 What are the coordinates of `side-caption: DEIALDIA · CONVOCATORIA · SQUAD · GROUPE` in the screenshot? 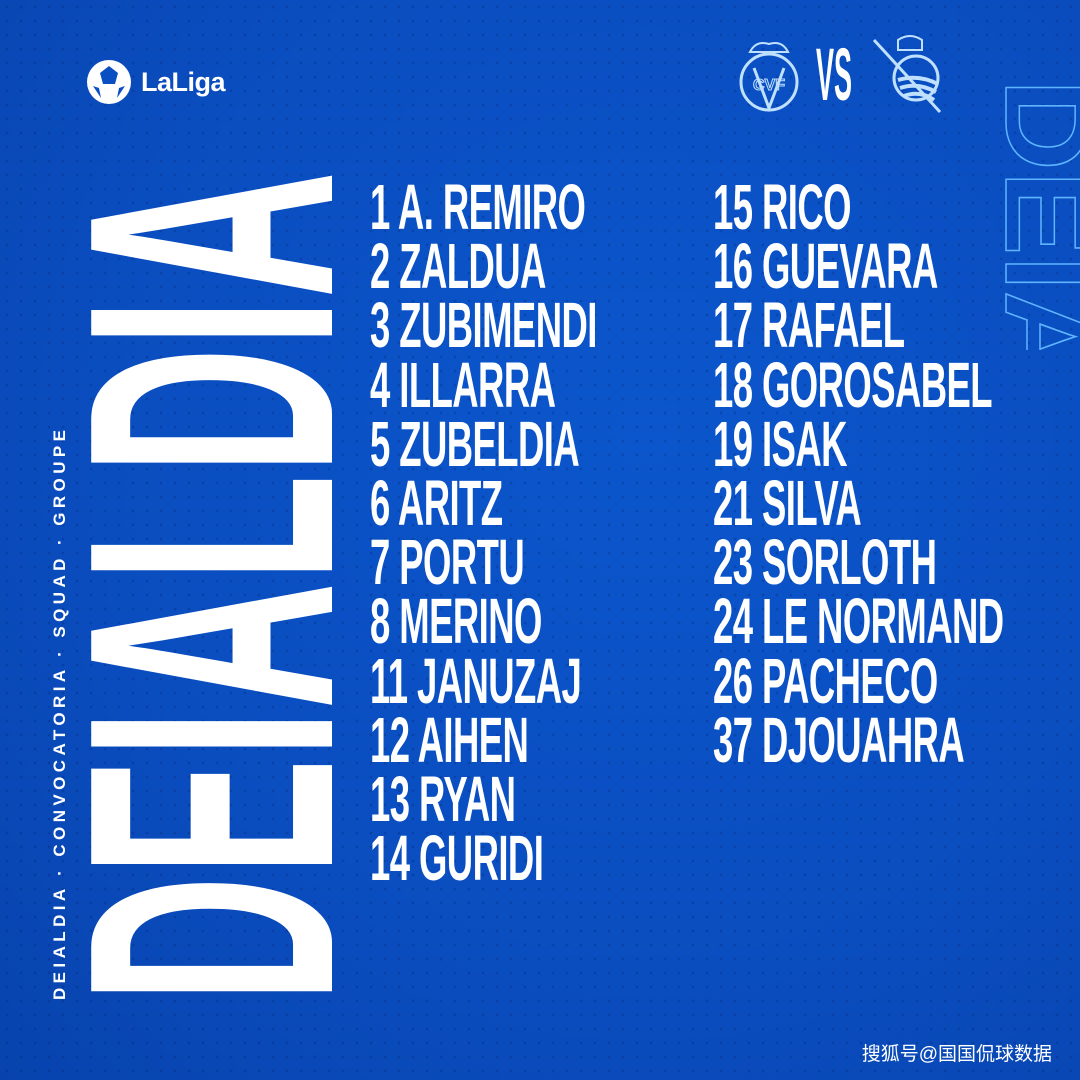 It's located at (59, 715).